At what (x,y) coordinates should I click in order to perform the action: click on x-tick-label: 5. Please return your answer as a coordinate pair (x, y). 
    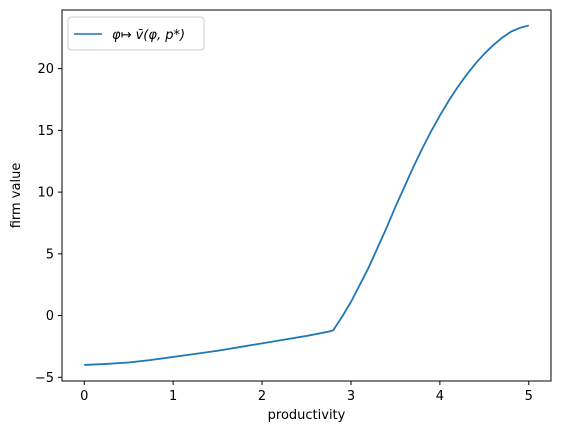
    Looking at the image, I should click on (529, 396).